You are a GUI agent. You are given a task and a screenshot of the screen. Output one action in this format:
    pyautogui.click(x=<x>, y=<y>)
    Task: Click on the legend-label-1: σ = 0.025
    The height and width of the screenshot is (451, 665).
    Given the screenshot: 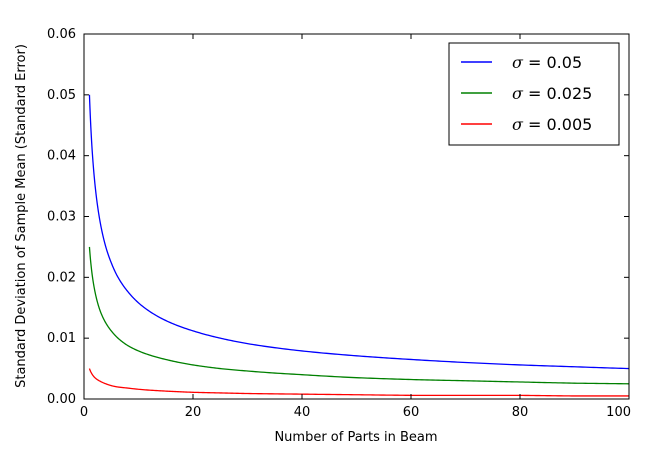 What is the action you would take?
    pyautogui.click(x=552, y=93)
    